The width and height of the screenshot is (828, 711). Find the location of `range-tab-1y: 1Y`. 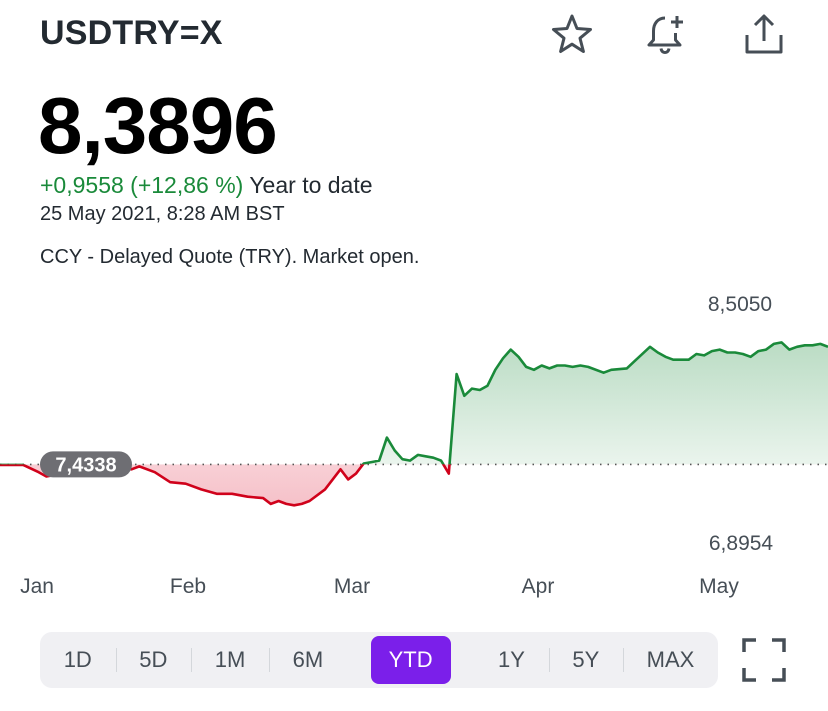

range-tab-1y: 1Y is located at coordinates (511, 660).